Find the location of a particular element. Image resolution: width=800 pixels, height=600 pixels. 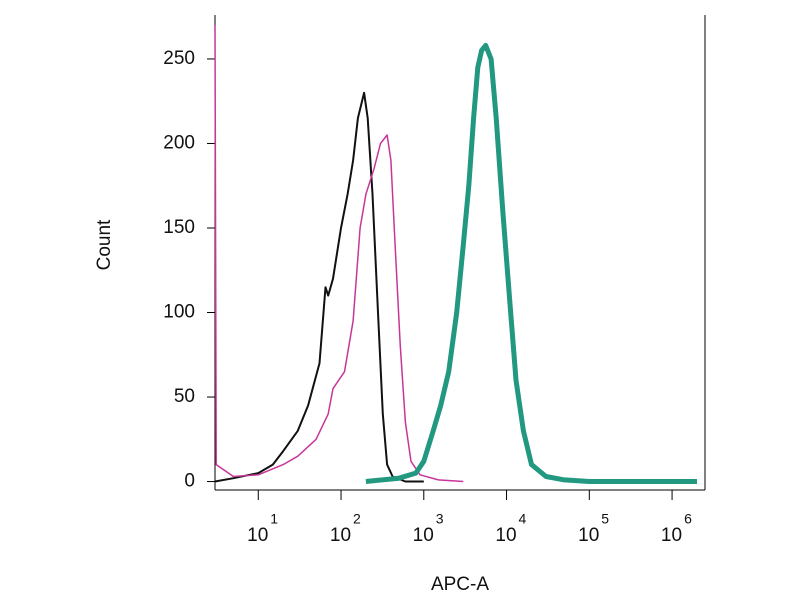

y-tick-label: 250 is located at coordinates (179, 58).